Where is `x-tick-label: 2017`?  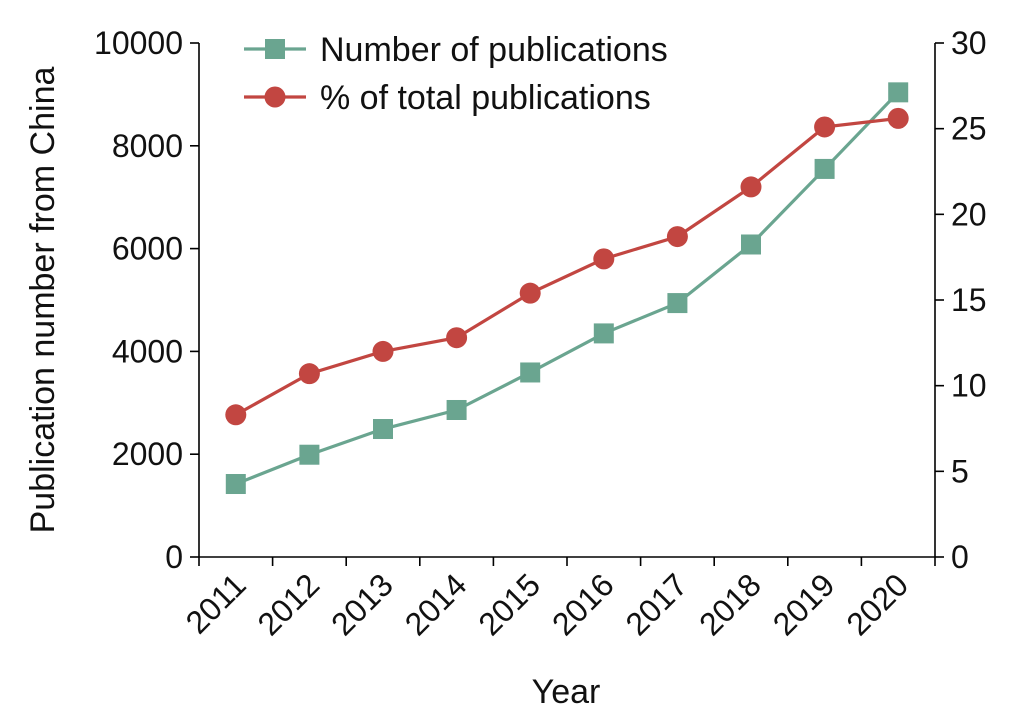 x-tick-label: 2017 is located at coordinates (657, 604).